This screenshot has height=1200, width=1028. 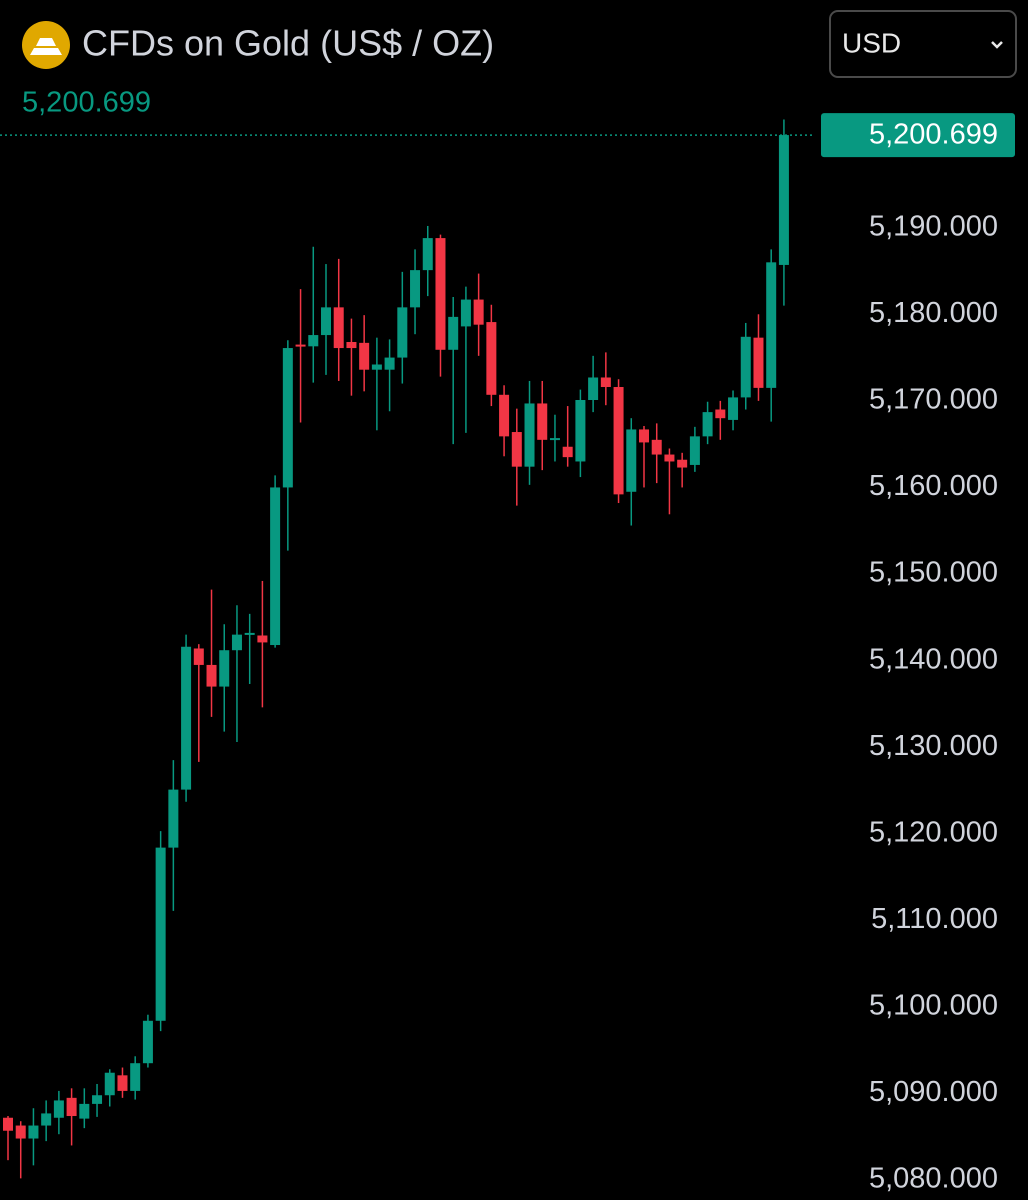 I want to click on y-tick-label: 5,140.000, so click(x=933, y=659).